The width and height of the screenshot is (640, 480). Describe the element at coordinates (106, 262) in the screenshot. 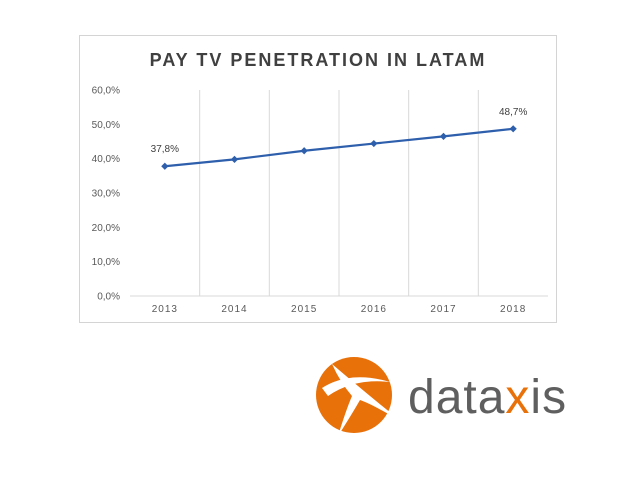

I see `y-tick-label: 10,0%` at that location.